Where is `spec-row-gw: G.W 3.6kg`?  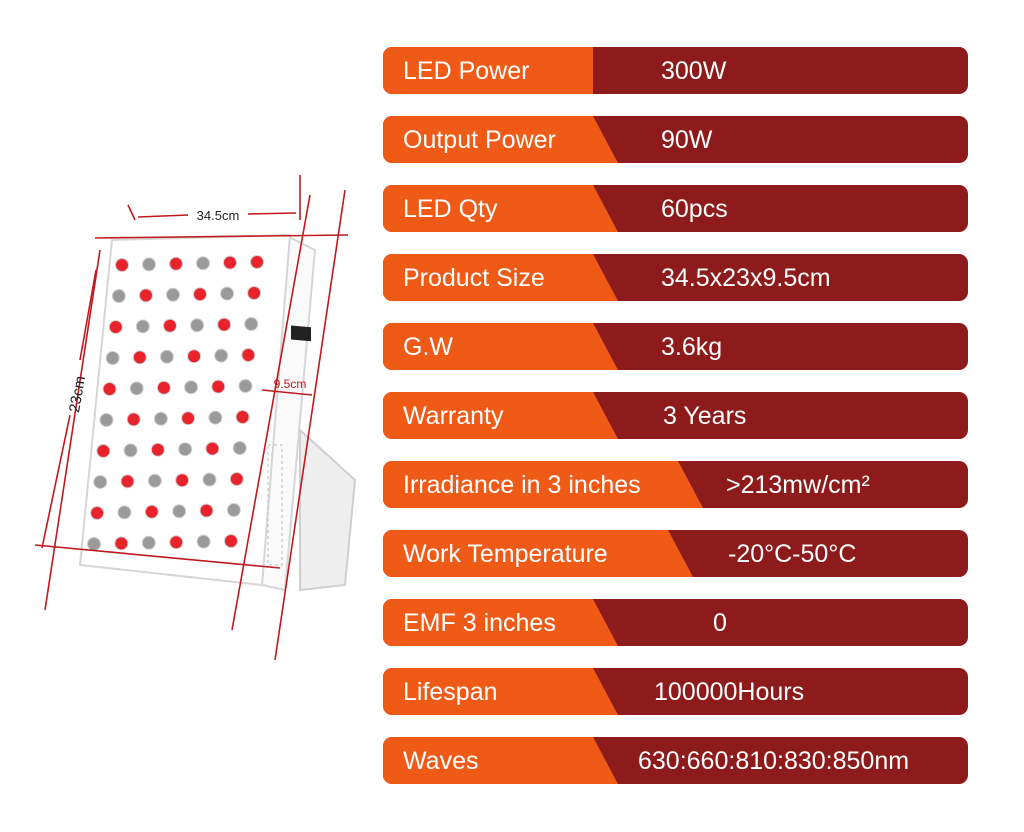
spec-row-gw: G.W 3.6kg is located at coordinates (675, 346).